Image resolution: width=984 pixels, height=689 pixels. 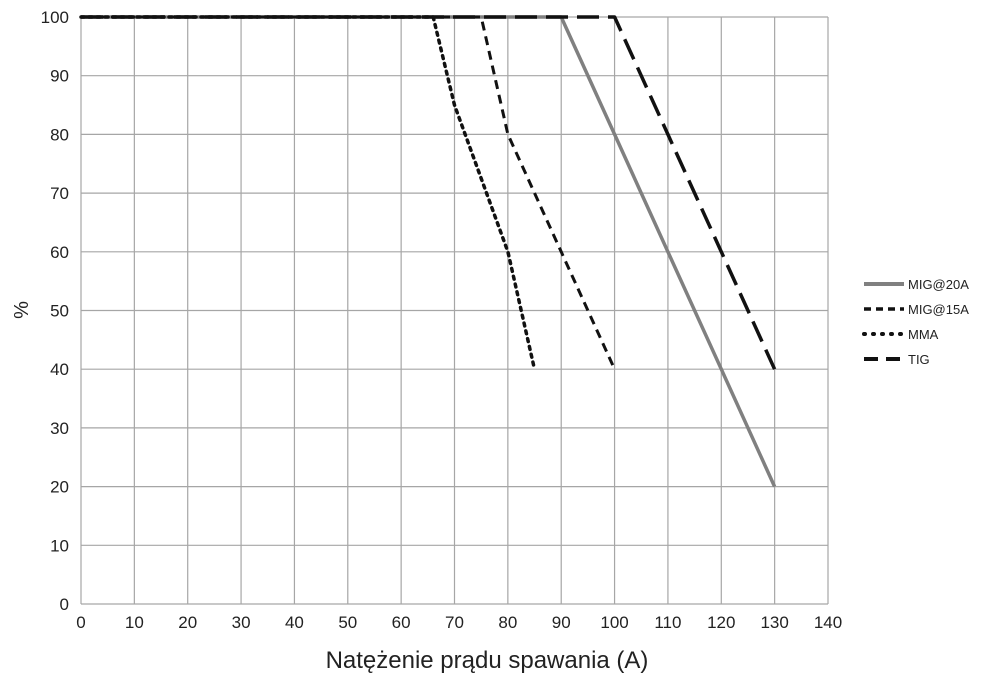 I want to click on x-tick-label: 40, so click(x=294, y=622).